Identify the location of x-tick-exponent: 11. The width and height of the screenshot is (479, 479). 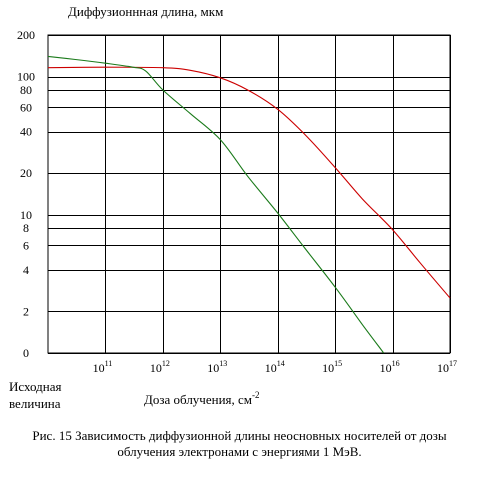
(109, 363).